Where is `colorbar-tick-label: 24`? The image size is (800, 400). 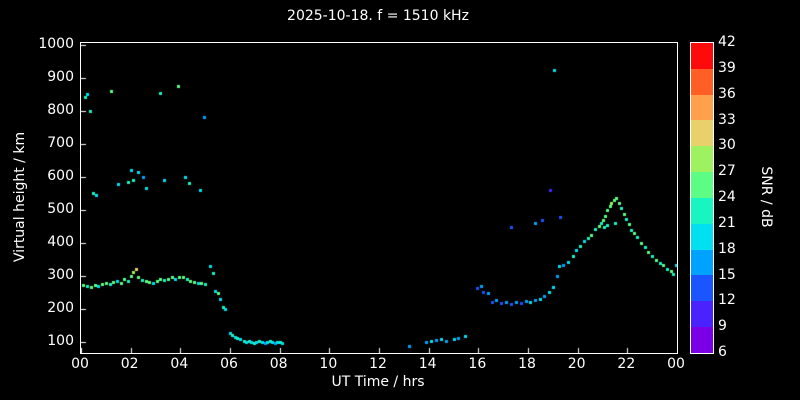
colorbar-tick-label: 24 is located at coordinates (727, 197).